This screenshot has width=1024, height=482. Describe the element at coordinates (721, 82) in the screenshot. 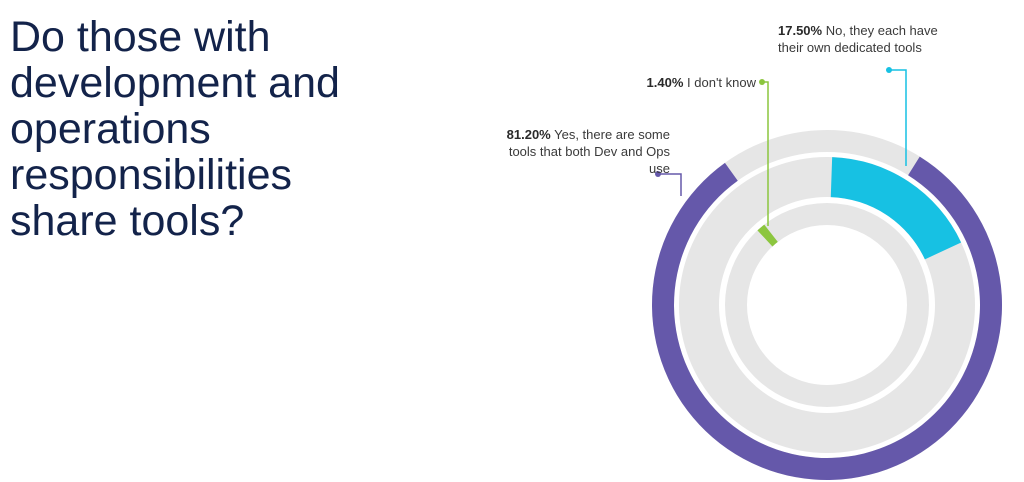

I see `category-label: I don't know` at that location.